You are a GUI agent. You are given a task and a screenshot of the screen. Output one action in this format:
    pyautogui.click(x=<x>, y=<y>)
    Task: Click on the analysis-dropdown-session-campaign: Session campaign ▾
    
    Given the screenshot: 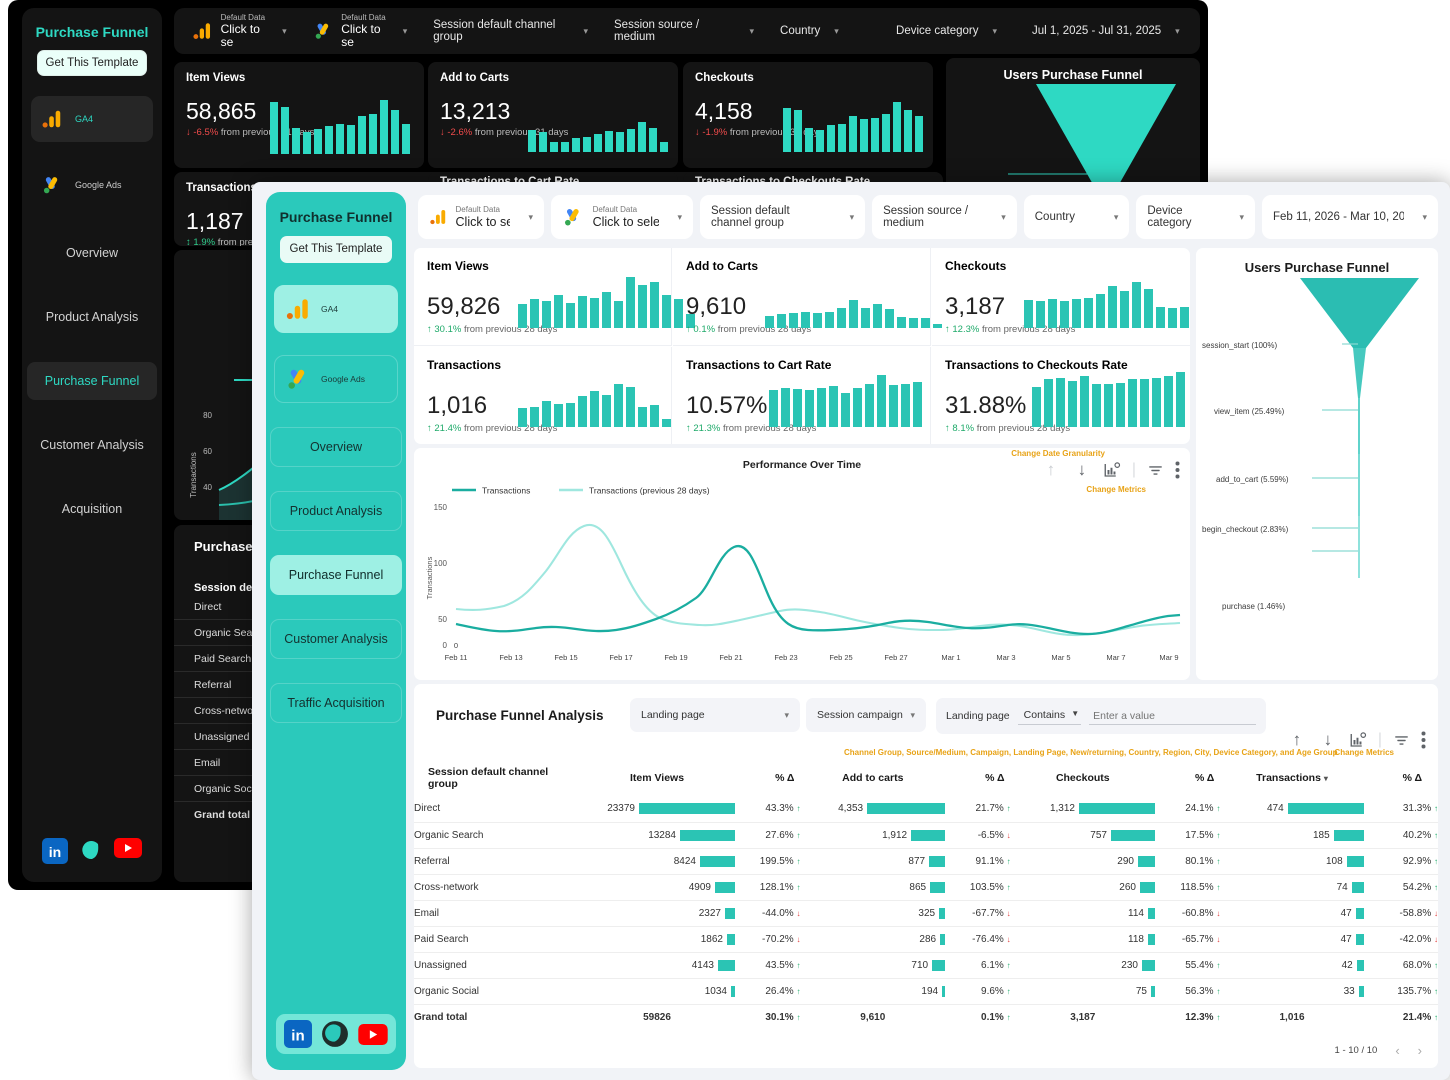 What is the action you would take?
    pyautogui.click(x=866, y=715)
    